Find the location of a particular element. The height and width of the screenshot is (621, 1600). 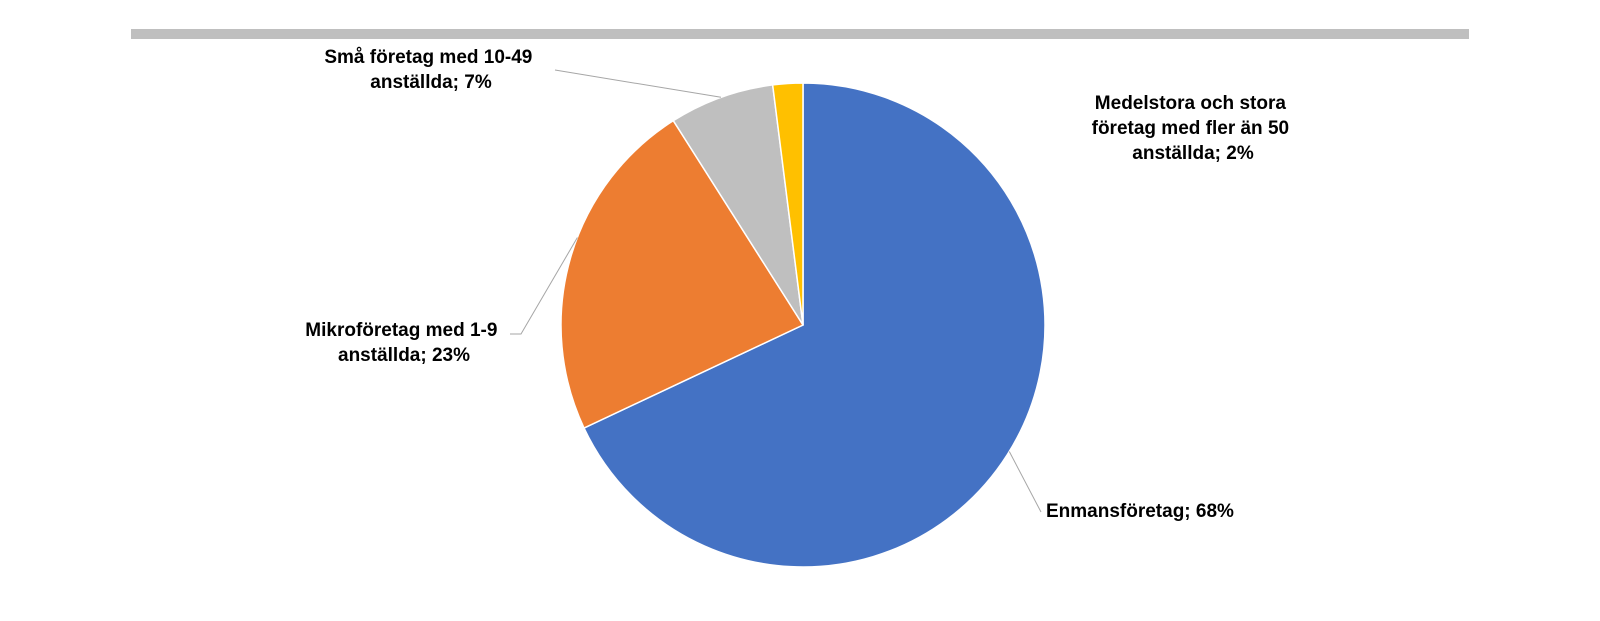

data-label-mikroforetag: Mikroföretag med 1-9 anställda; 23% is located at coordinates (403, 343).